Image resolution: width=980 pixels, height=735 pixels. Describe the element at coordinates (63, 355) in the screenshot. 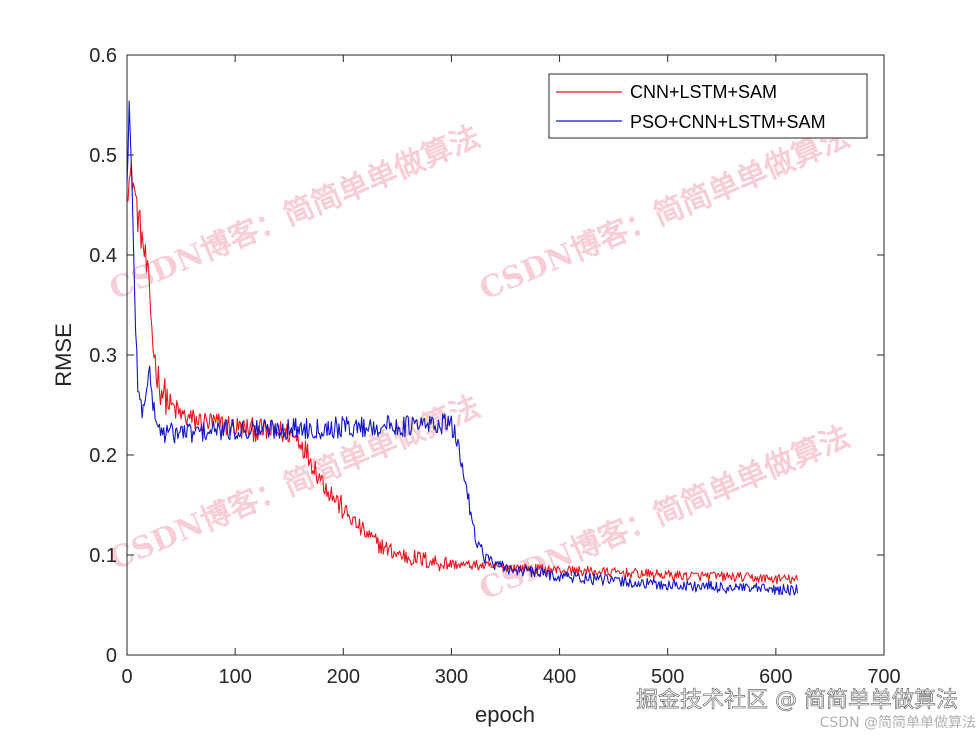

I see `y-axis-title: RMSE` at that location.